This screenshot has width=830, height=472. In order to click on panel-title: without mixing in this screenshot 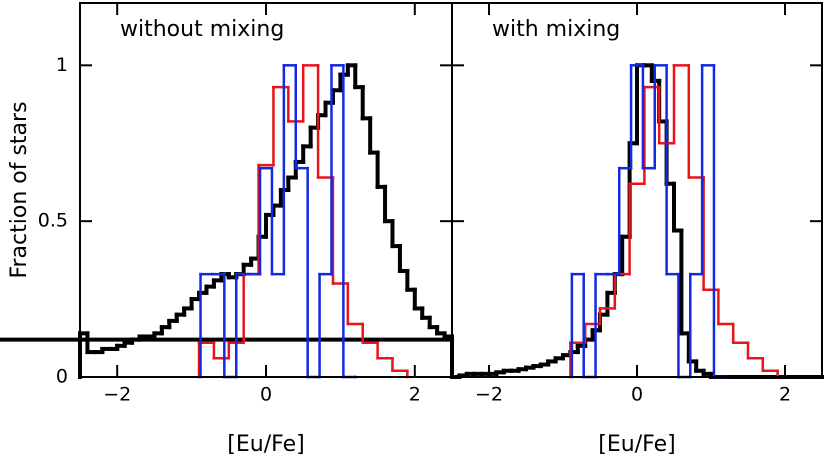, I will do `click(202, 29)`.